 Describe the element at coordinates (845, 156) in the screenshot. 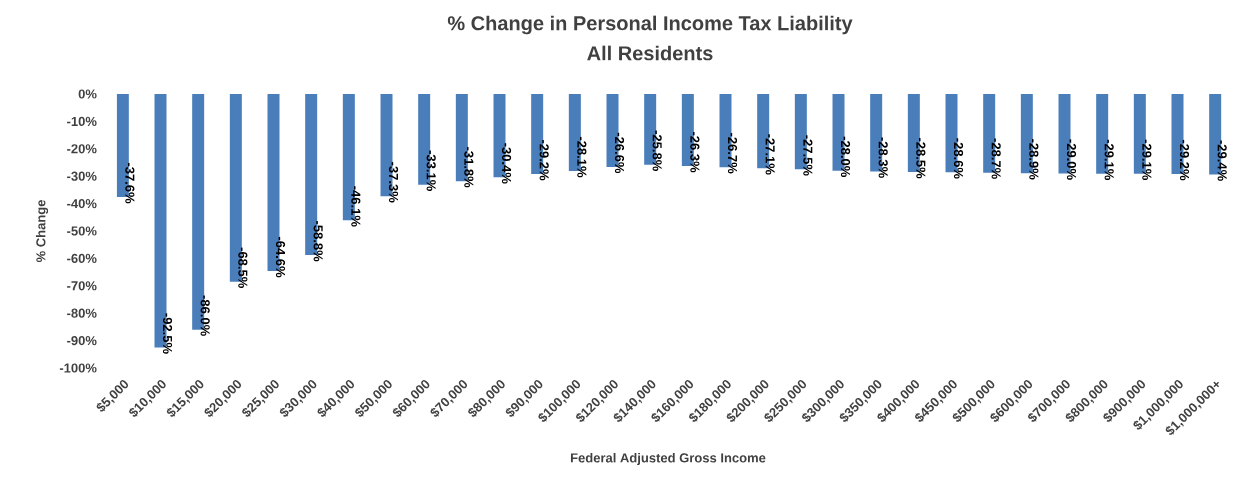

I see `data-label: -28.0%` at that location.